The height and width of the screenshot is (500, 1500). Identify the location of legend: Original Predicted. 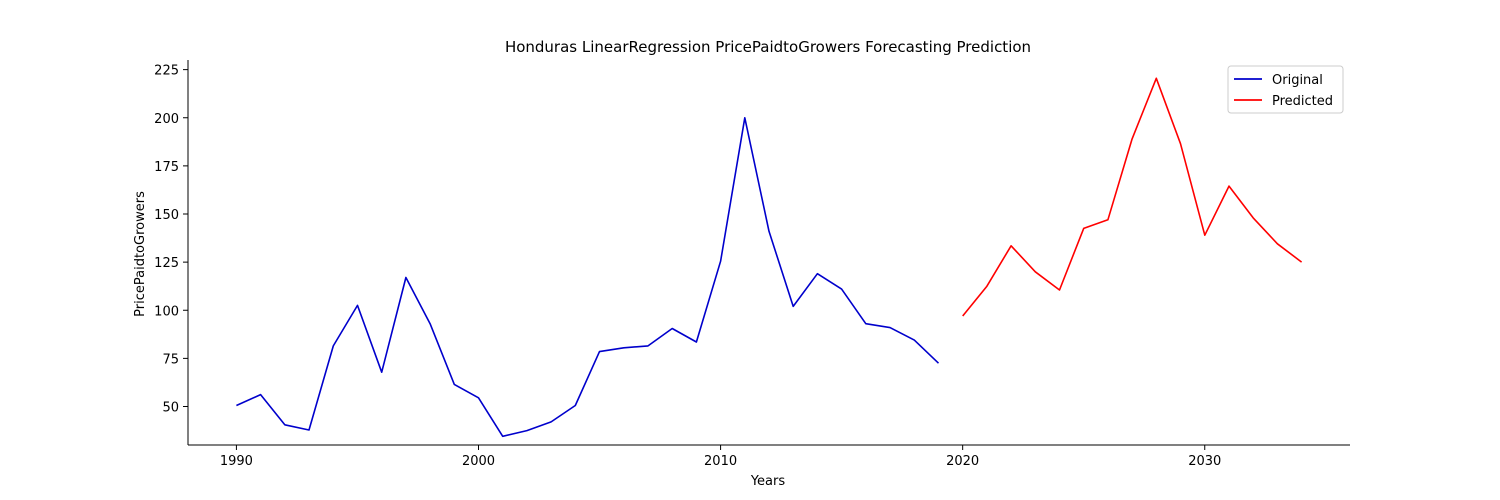
(1285, 89).